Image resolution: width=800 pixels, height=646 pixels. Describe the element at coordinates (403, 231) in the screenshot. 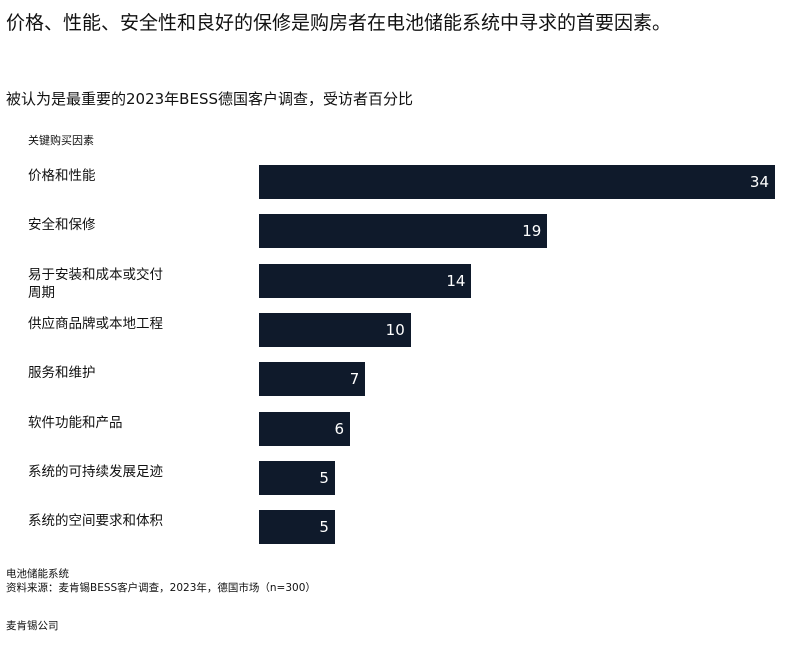

I see `bar: 19` at that location.